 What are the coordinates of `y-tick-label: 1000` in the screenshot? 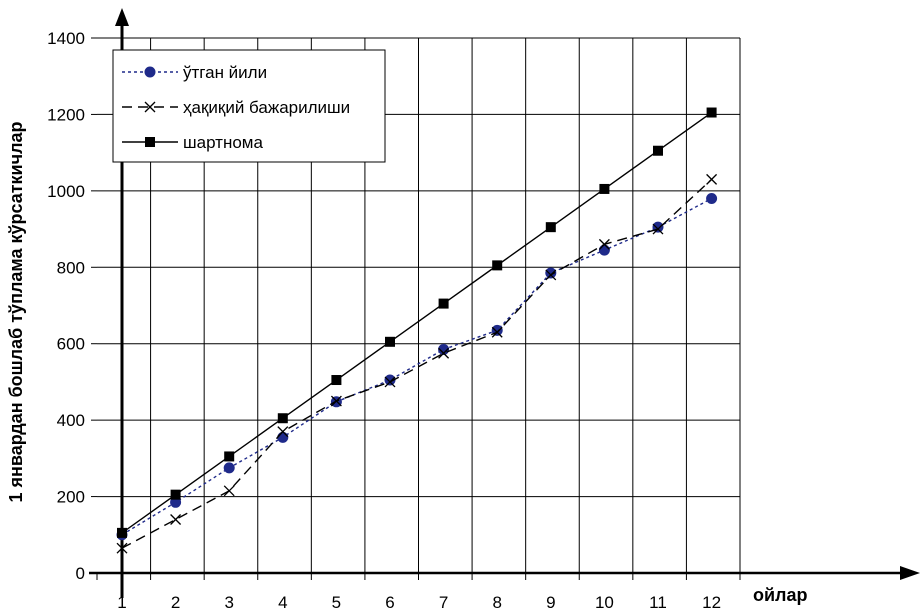 It's located at (66, 191).